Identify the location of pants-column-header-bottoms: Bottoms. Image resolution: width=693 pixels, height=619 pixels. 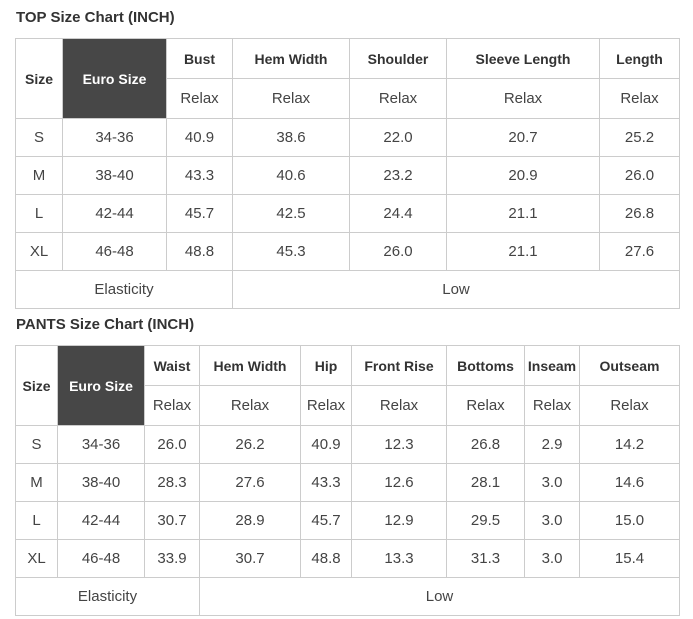
(485, 365).